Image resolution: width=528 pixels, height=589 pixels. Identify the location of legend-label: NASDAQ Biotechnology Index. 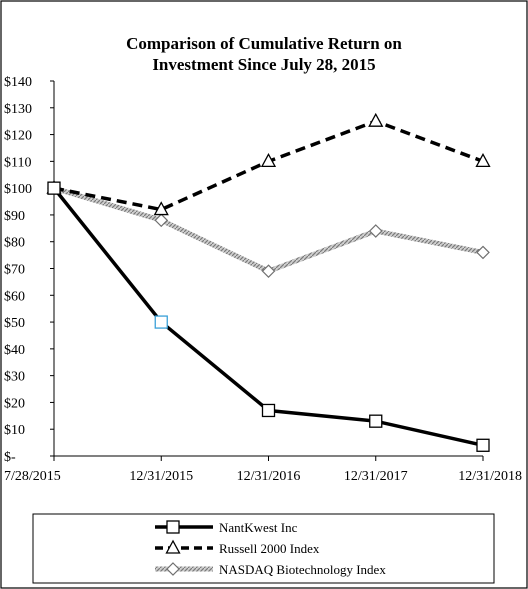
(302, 569).